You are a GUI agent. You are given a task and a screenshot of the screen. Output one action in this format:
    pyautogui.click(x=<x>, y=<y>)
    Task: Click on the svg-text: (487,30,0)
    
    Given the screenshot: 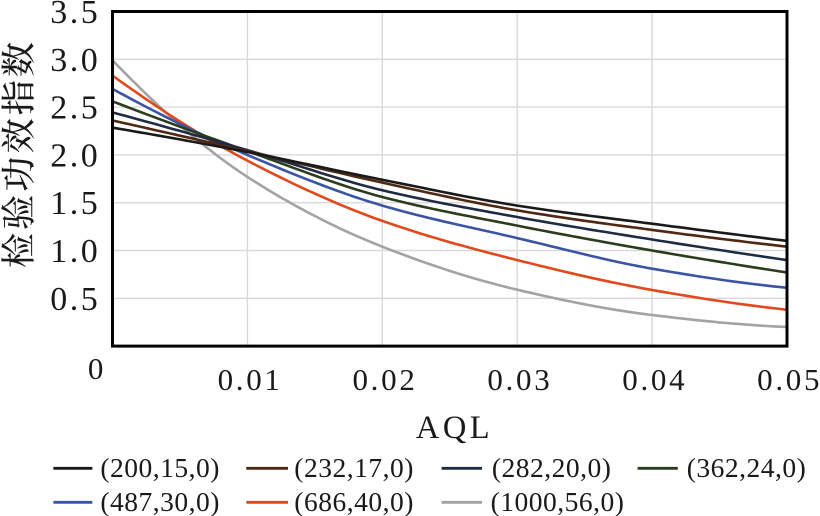 What is the action you would take?
    pyautogui.click(x=160, y=501)
    